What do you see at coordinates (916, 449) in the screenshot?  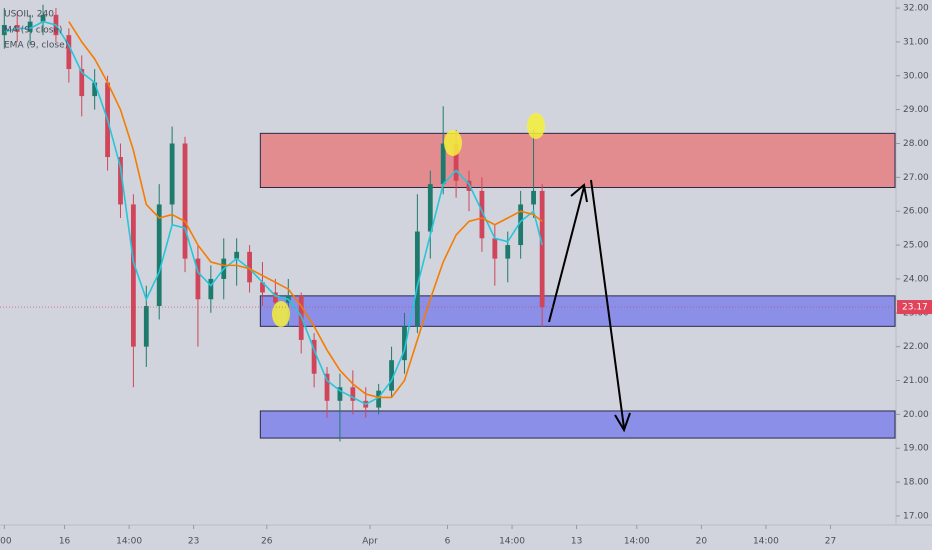 I see `y-tick-label: 19.00` at bounding box center [916, 449].